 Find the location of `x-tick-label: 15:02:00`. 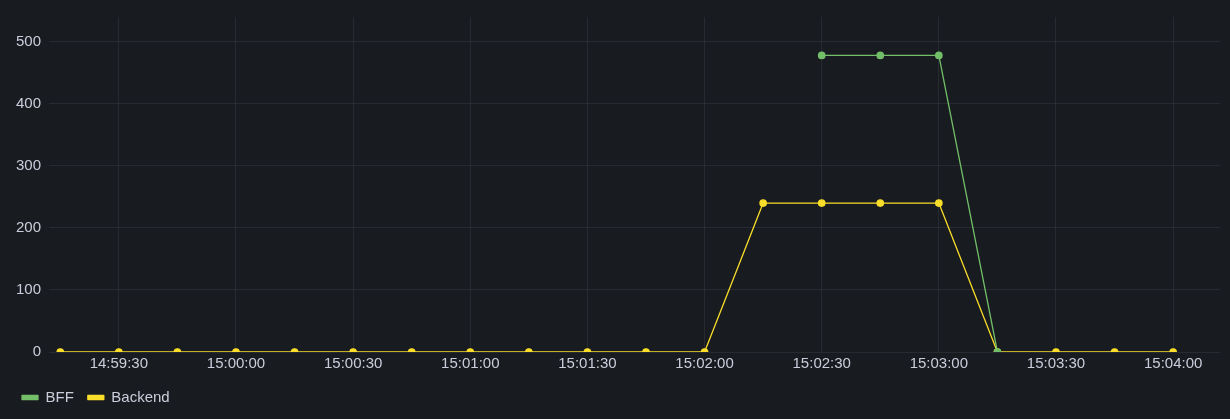

x-tick-label: 15:02:00 is located at coordinates (704, 363).